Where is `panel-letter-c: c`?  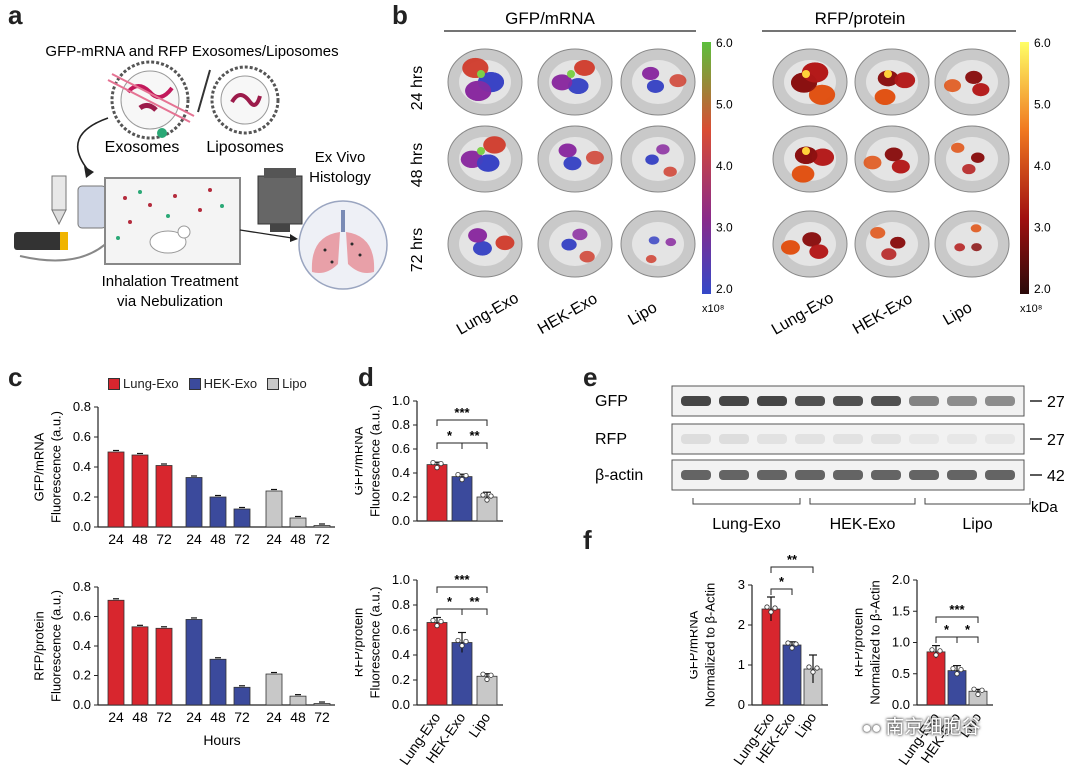 panel-letter-c: c is located at coordinates (15, 377).